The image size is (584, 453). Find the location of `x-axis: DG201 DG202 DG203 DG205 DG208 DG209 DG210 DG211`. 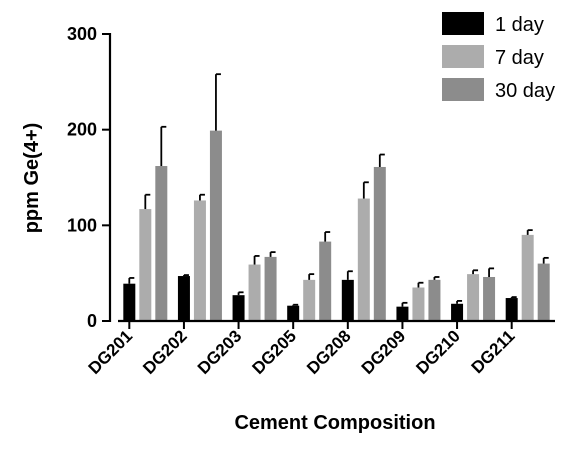

x-axis: DG201 DG202 DG203 DG205 DG208 DG209 DG210 DG211 is located at coordinates (320, 348).